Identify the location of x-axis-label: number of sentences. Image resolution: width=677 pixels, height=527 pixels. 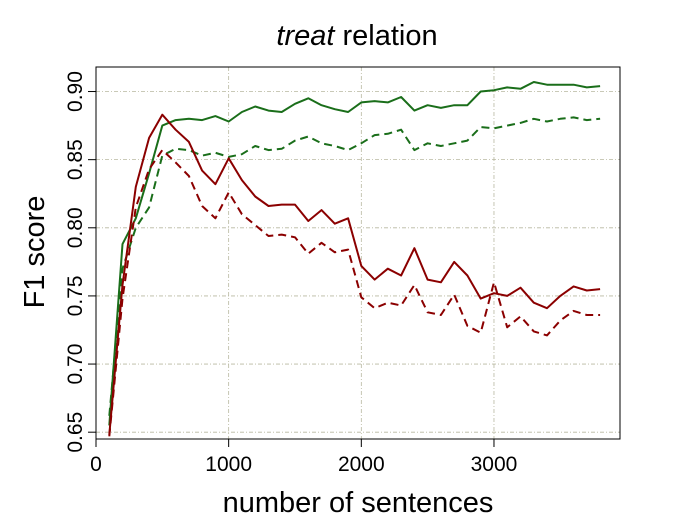
(358, 503).